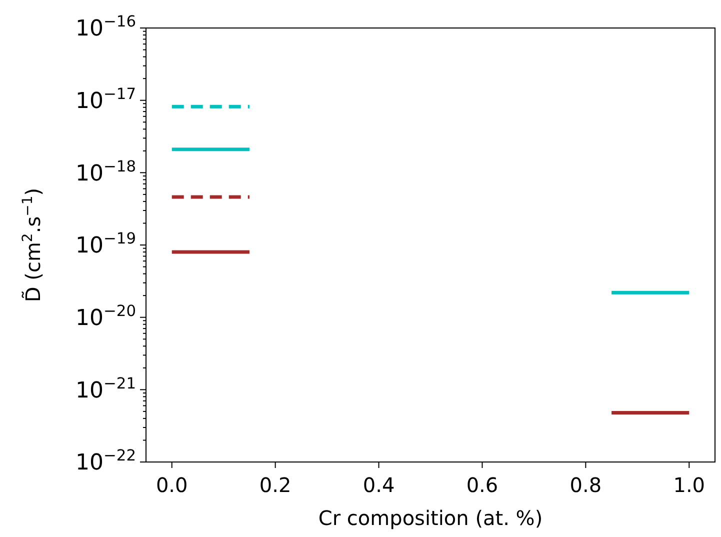  Describe the element at coordinates (106, 389) in the screenshot. I see `y-tick-label: 10$^{−21}$` at that location.